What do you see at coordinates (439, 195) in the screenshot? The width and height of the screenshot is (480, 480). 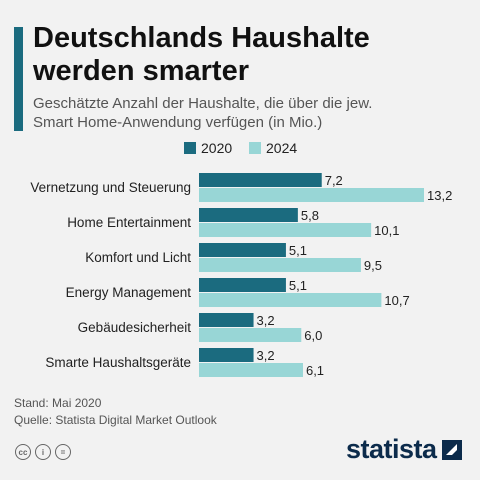 I see `value-label-2024: 13,2` at bounding box center [439, 195].